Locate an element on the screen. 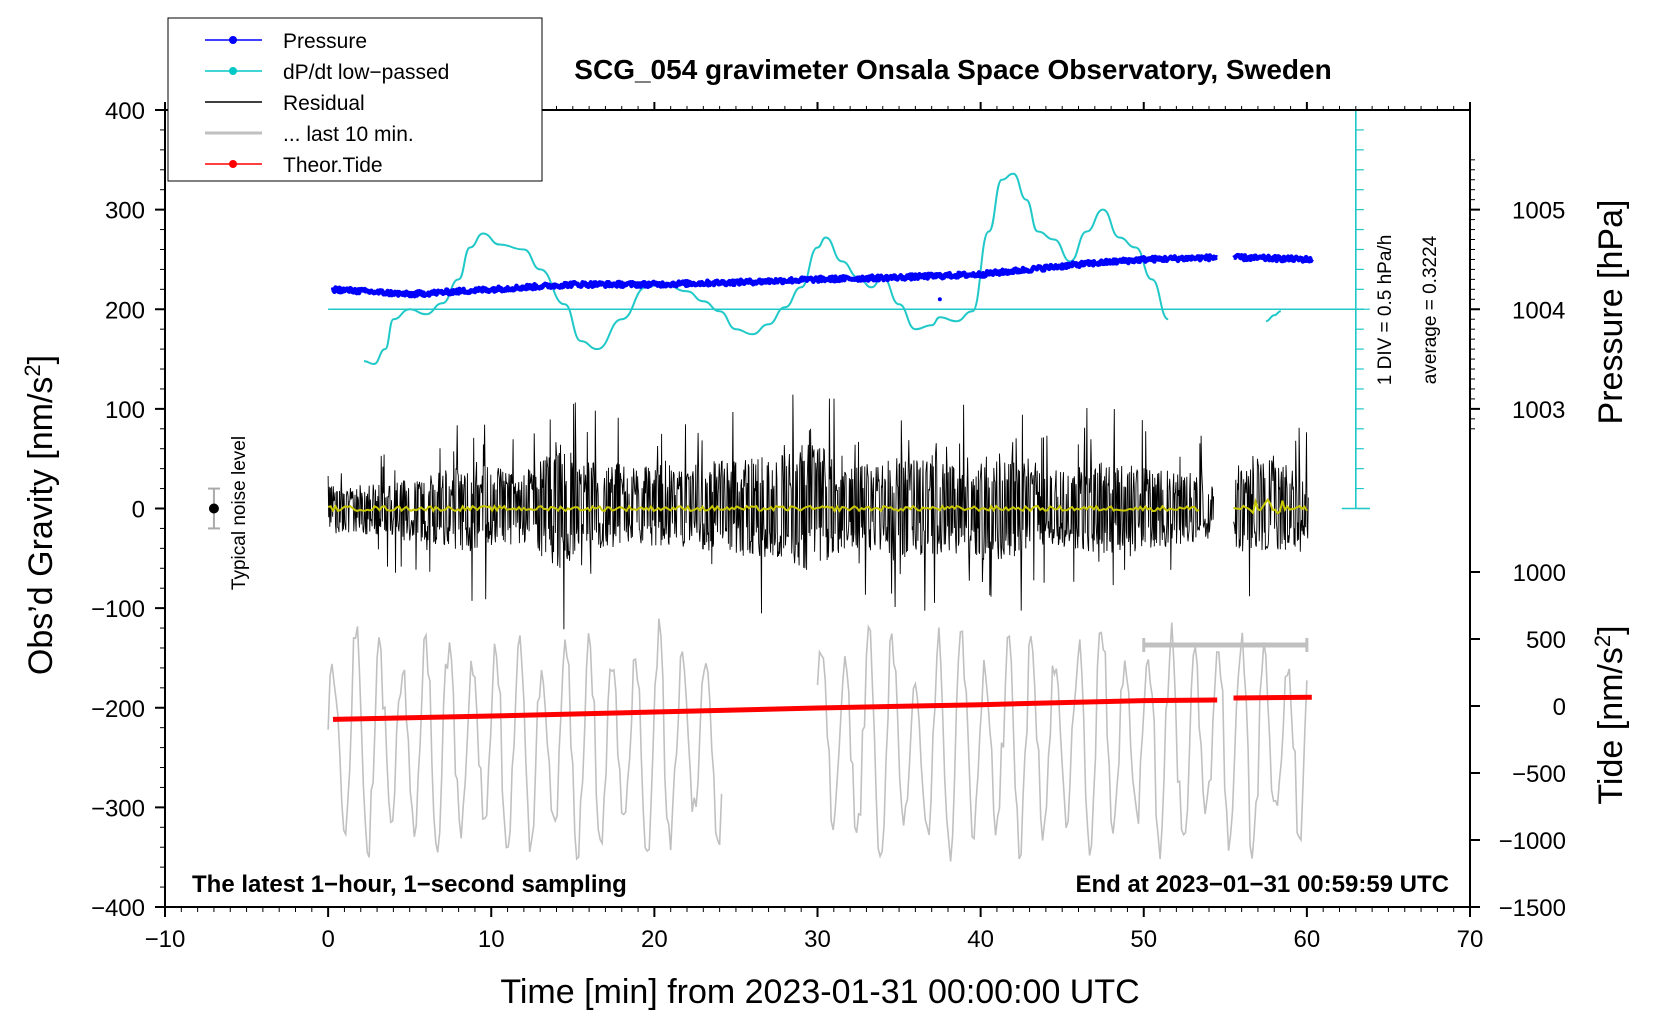 This screenshot has width=1660, height=1020. x-tick-label: 70 is located at coordinates (1470, 939).